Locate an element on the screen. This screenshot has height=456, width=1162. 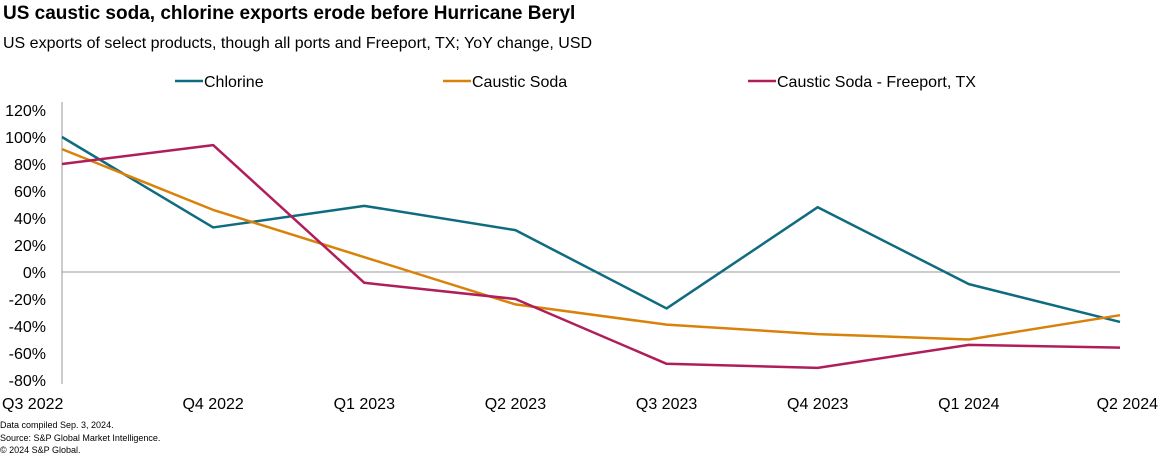
y-tick-label: 120% is located at coordinates (25, 111).